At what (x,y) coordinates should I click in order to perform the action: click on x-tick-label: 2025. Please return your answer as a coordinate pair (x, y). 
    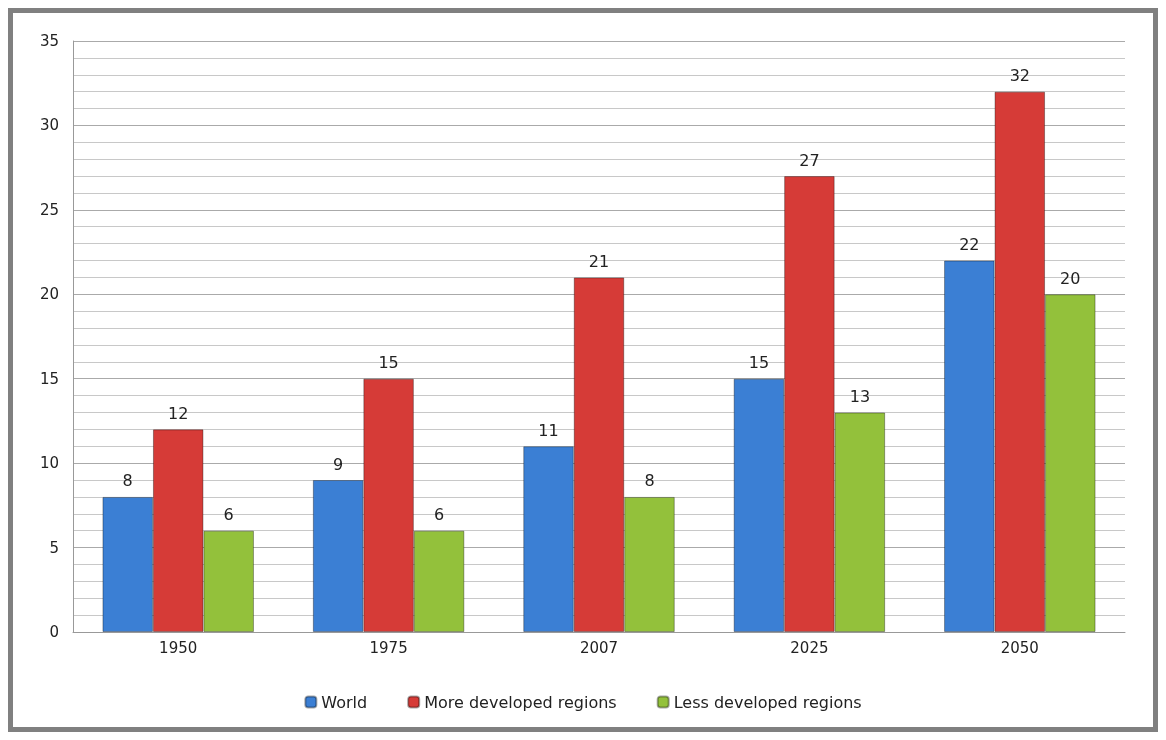
    Looking at the image, I should click on (809, 647).